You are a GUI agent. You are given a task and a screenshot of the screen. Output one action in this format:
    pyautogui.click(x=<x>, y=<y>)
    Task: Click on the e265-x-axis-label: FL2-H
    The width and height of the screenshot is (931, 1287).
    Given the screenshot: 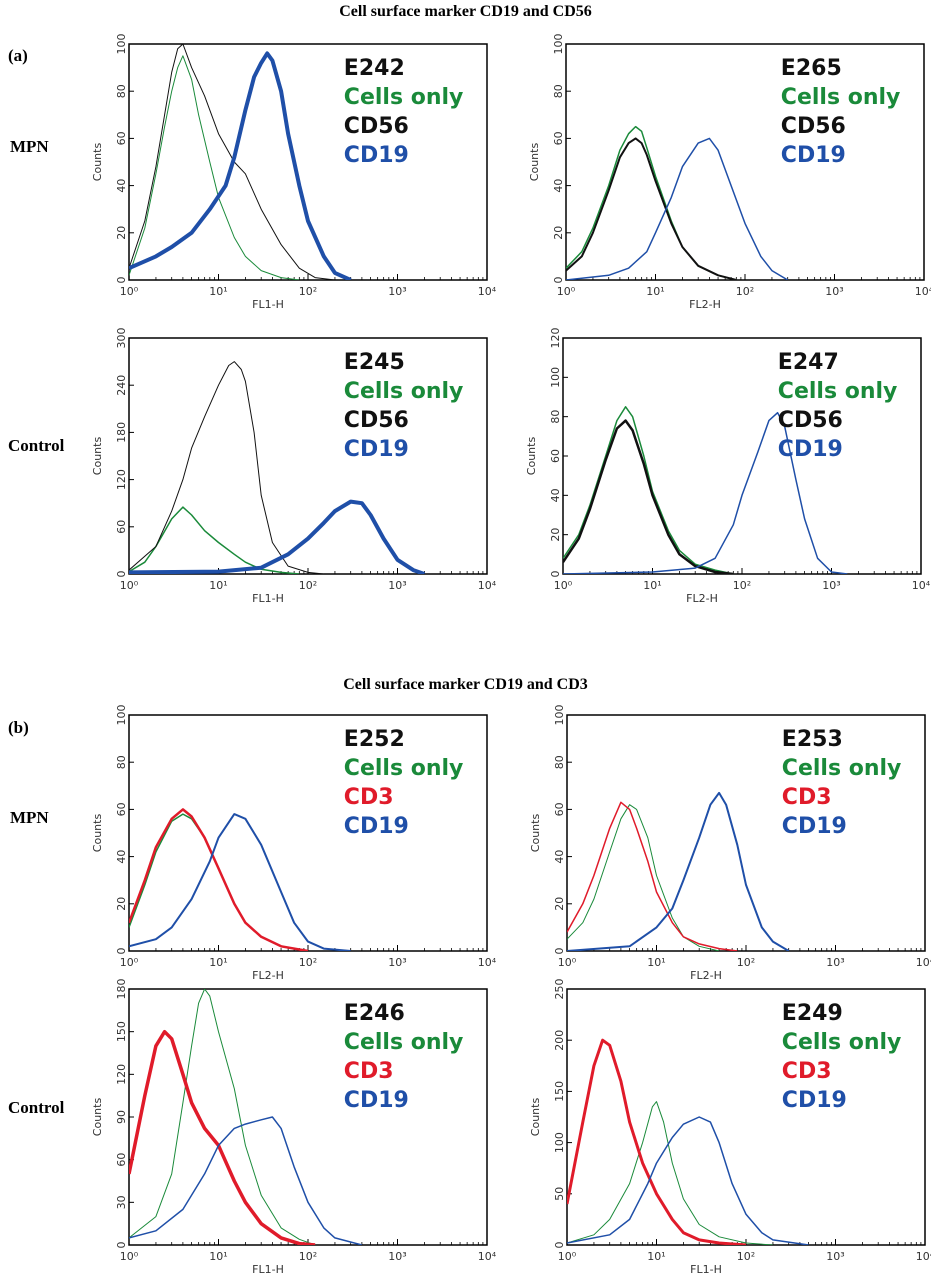 What is the action you would take?
    pyautogui.click(x=705, y=304)
    